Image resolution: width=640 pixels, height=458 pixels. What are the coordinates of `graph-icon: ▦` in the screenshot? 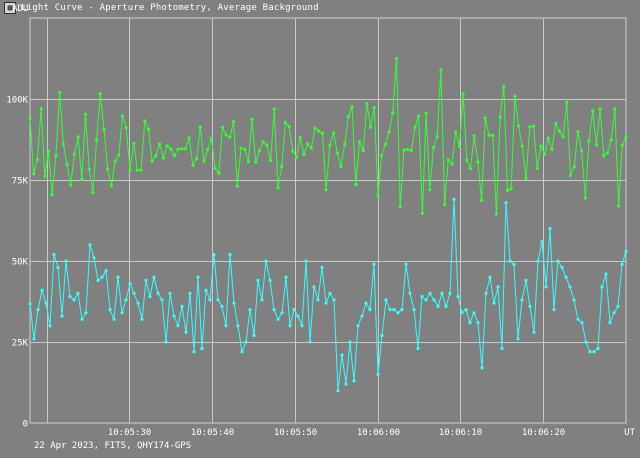 It's located at (10, 8).